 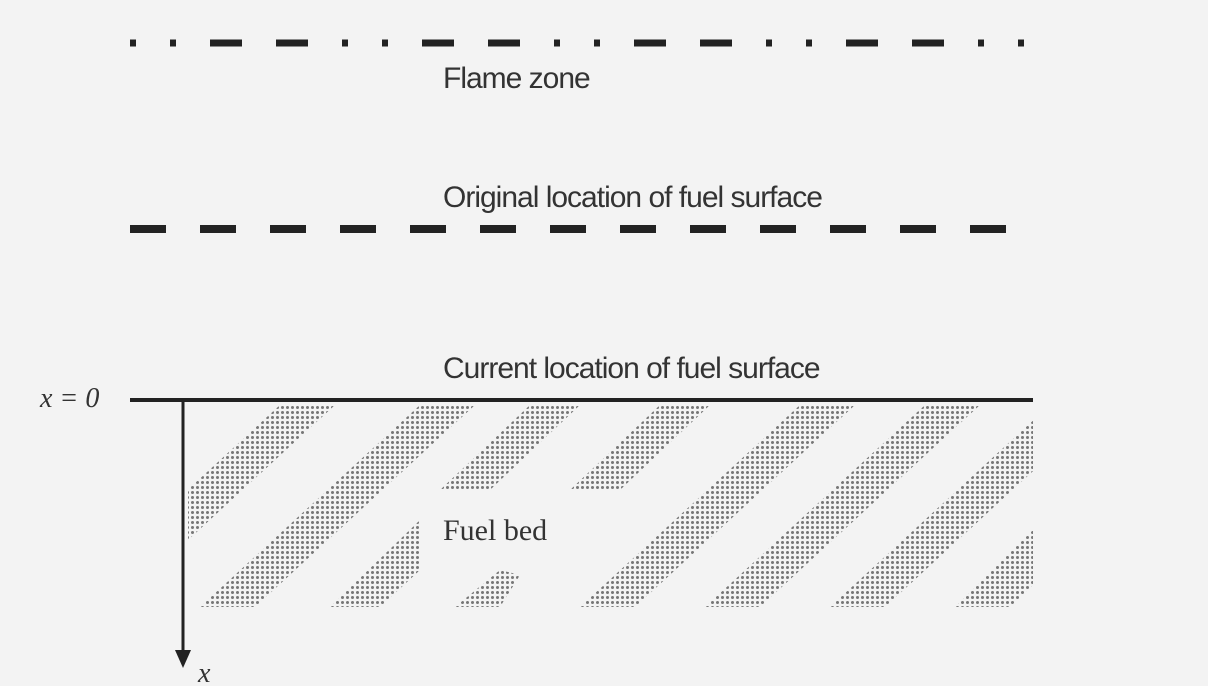 I want to click on flame-label: Flame zone, so click(x=516, y=78).